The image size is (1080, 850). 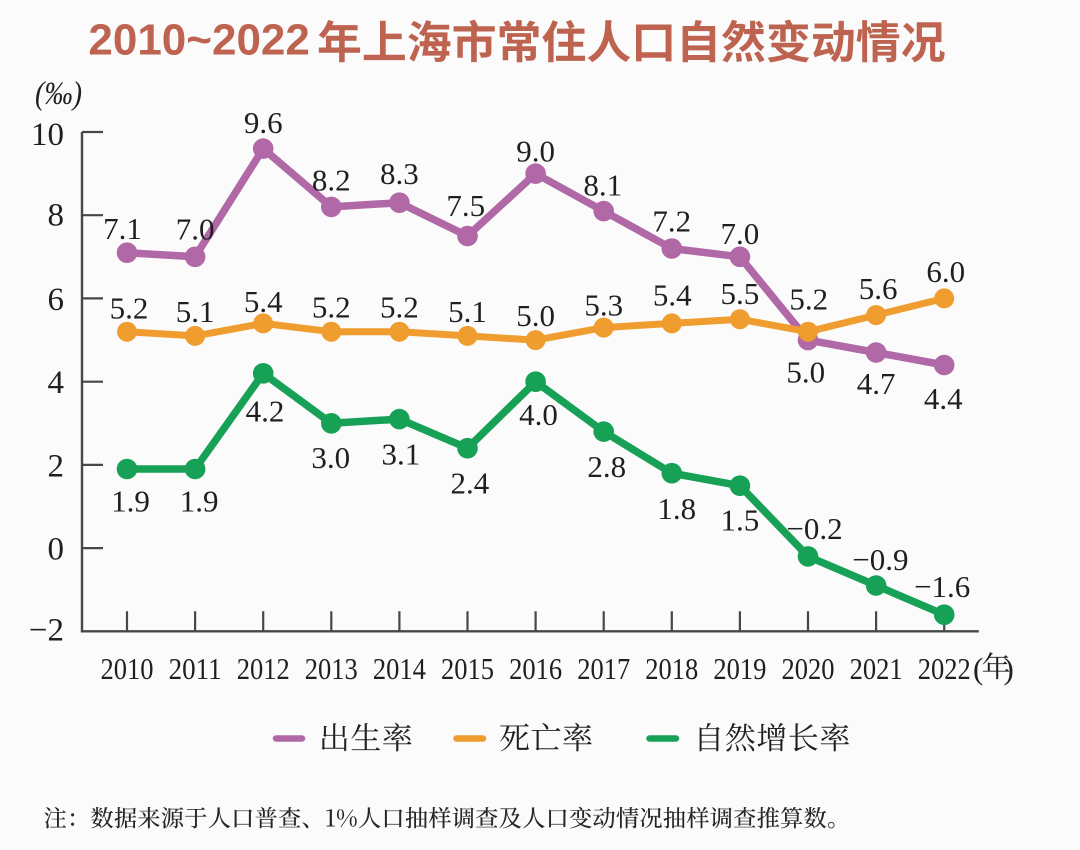 I want to click on svg-text: 2014, so click(x=399, y=668).